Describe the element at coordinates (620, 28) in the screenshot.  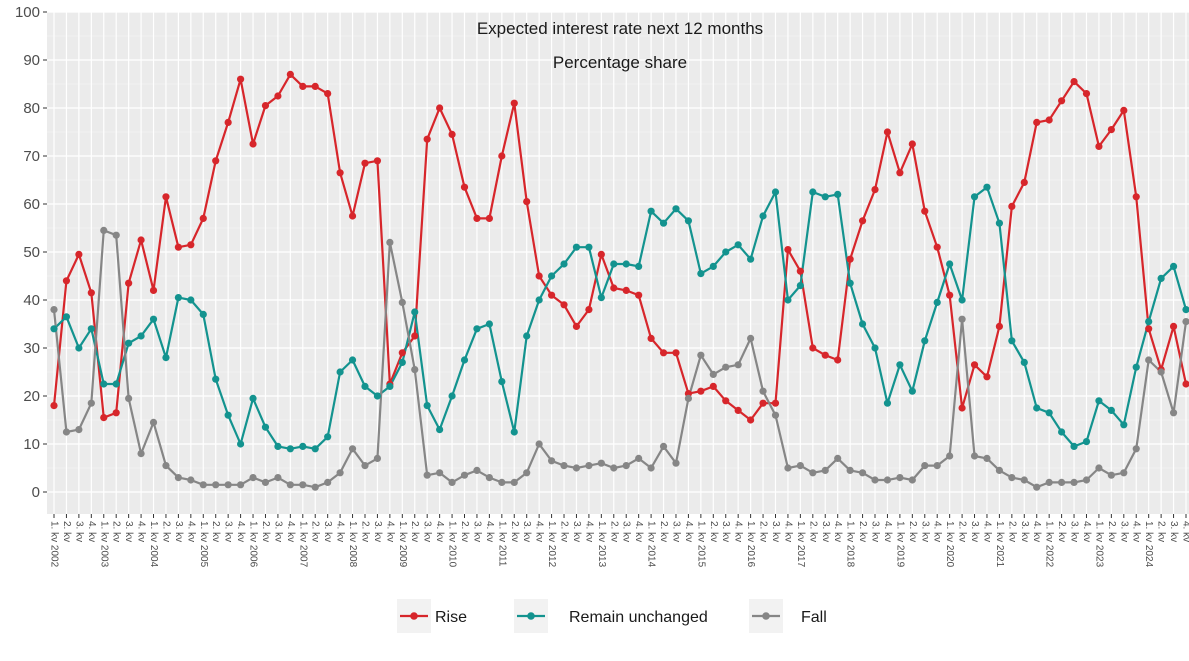
I see `chart-title: Expected interest rate next 12 months` at that location.